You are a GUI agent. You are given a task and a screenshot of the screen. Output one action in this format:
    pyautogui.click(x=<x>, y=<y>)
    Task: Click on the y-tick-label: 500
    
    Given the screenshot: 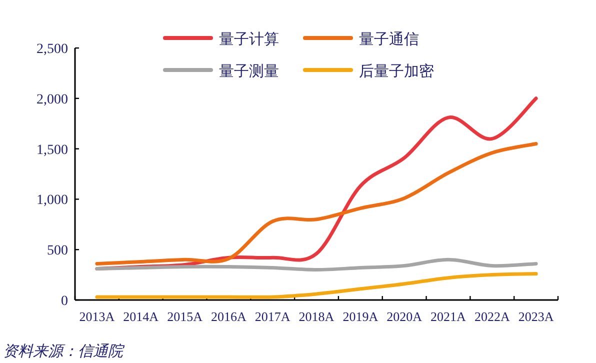 What is the action you would take?
    pyautogui.click(x=57, y=251)
    